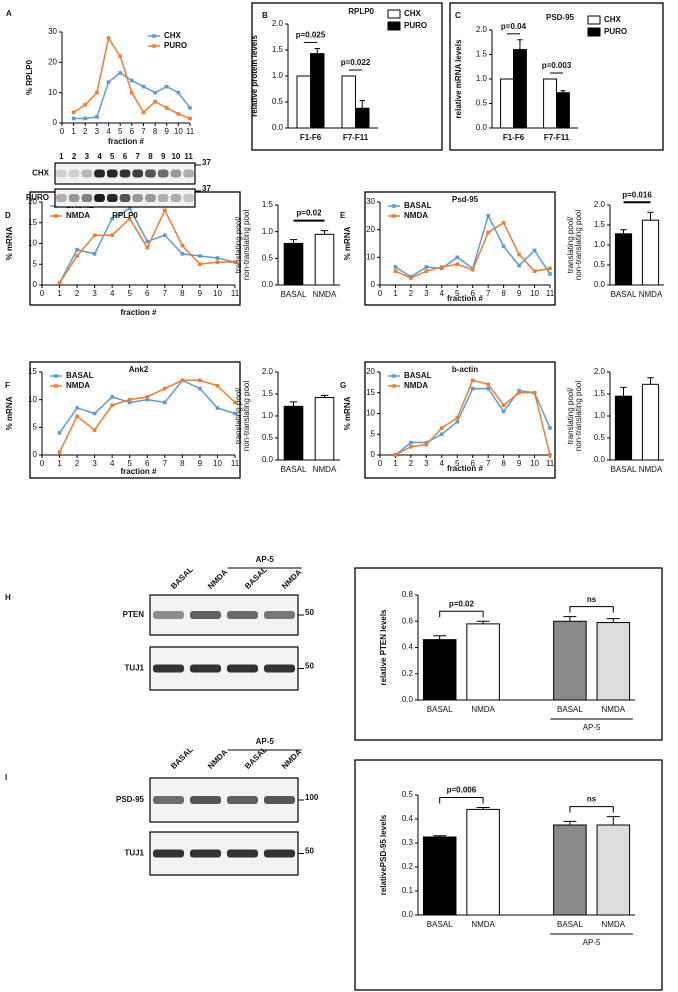  Describe the element at coordinates (256, 578) in the screenshot. I see `lane-label: BASAL` at that location.